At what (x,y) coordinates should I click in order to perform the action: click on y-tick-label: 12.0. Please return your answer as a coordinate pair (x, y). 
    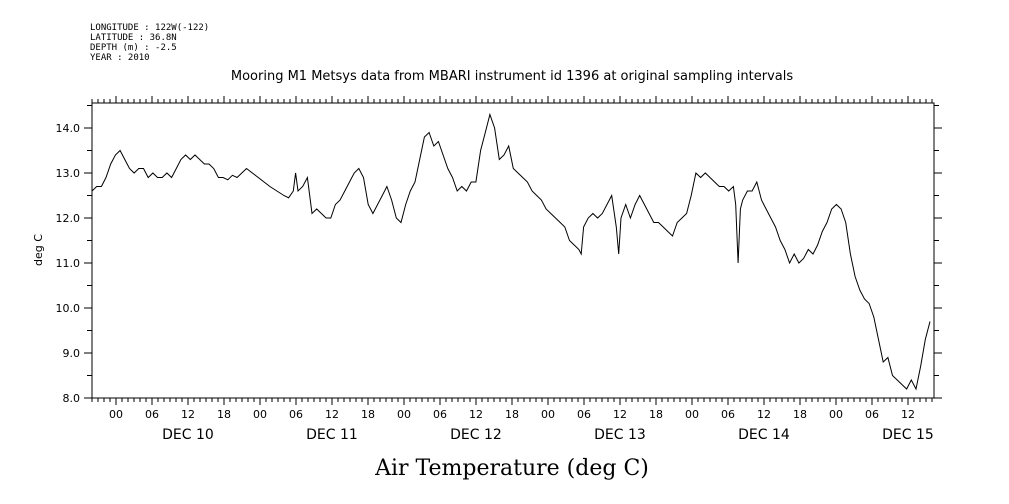
    Looking at the image, I should click on (68, 218).